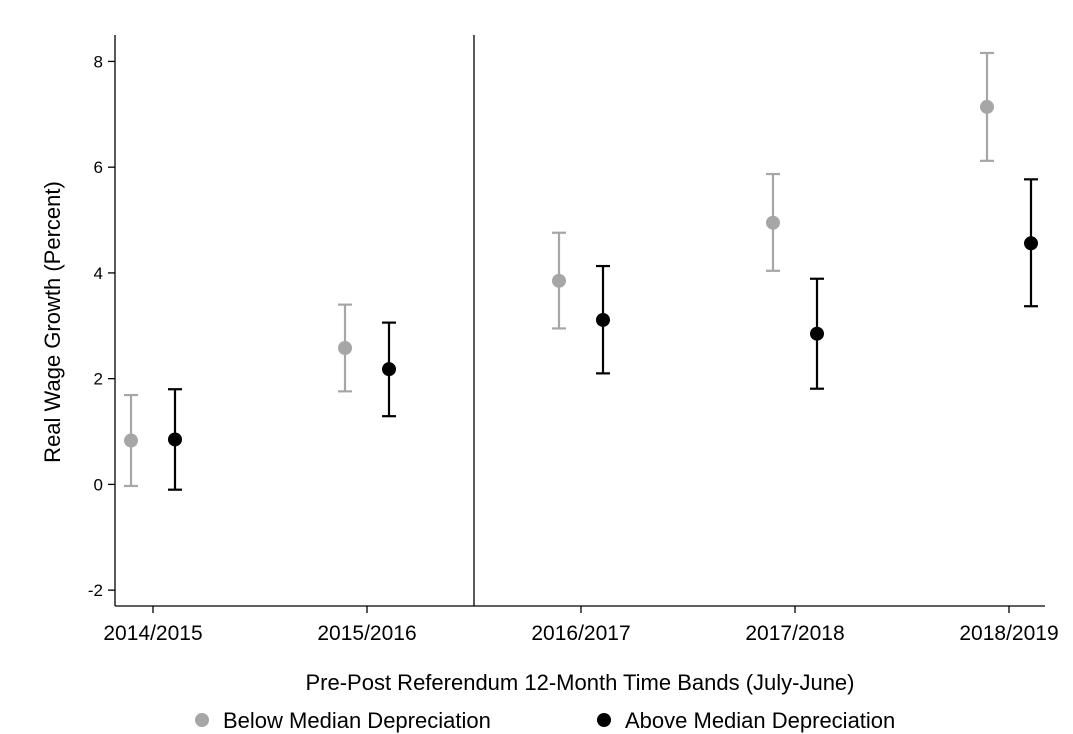 The width and height of the screenshot is (1073, 734). I want to click on x-tick-label: 2015/2016, so click(366, 633).